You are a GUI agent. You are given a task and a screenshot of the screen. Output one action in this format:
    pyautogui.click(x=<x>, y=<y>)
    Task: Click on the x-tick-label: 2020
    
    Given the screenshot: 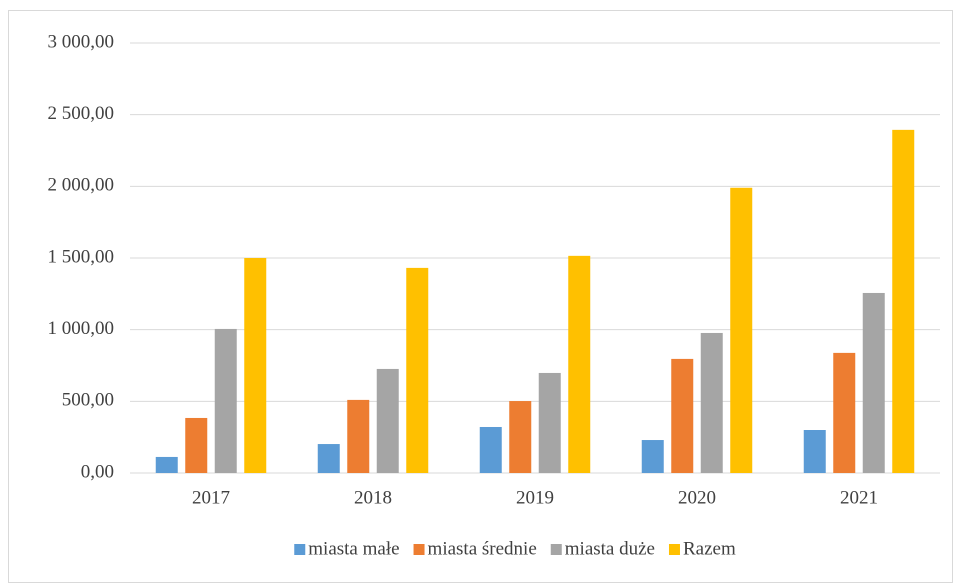 What is the action you would take?
    pyautogui.click(x=697, y=497)
    